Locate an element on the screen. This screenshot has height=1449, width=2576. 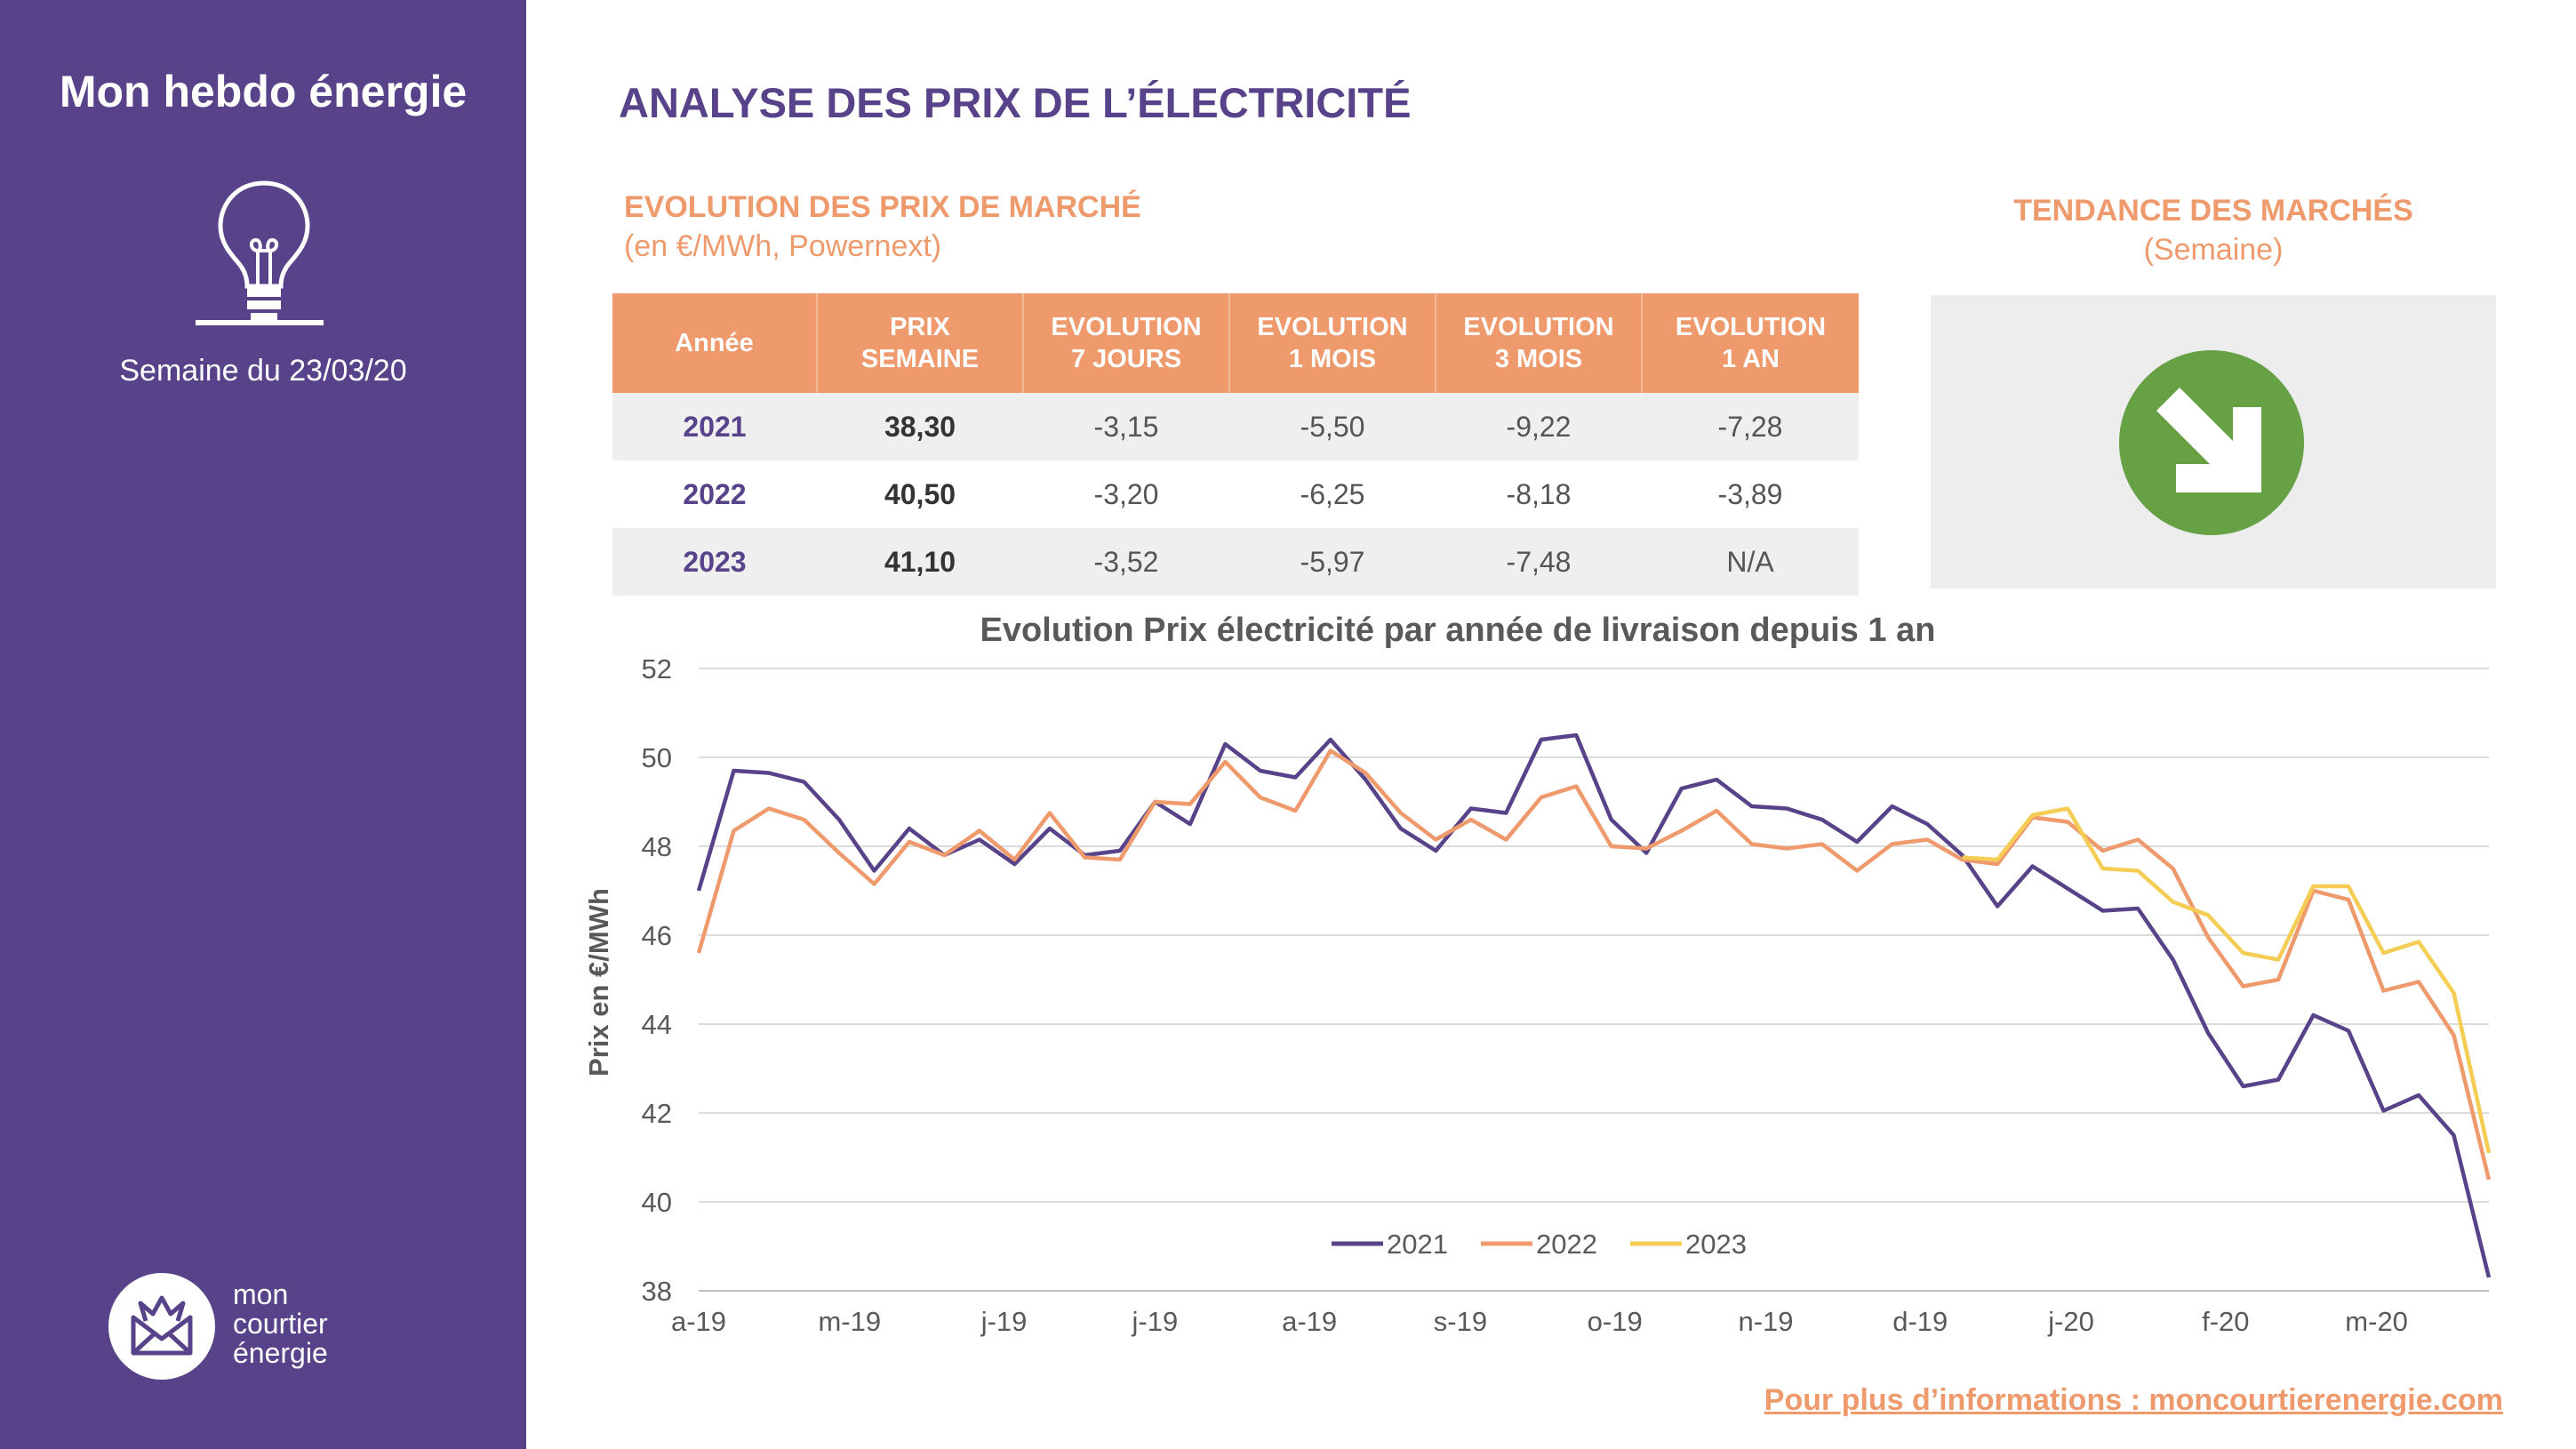
chart-legend: 2021 2022 2023 is located at coordinates (1539, 1244).